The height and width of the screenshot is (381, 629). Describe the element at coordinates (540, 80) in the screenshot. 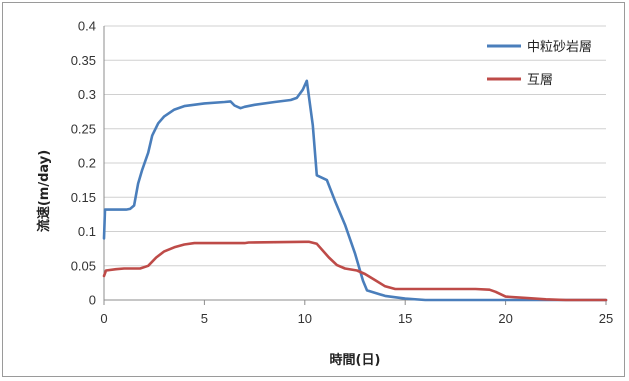

I see `legend-label-1: 互層` at that location.